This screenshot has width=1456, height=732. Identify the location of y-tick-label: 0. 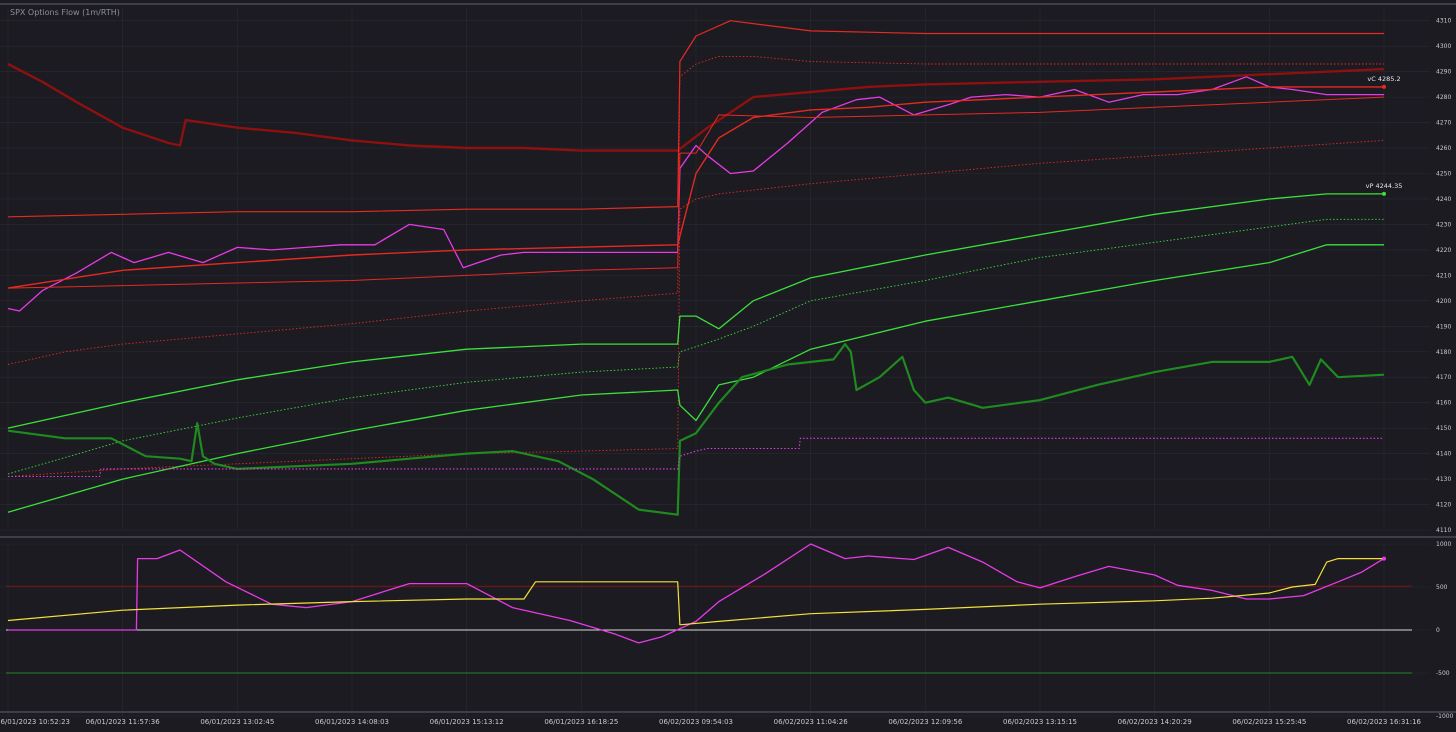
(1438, 630).